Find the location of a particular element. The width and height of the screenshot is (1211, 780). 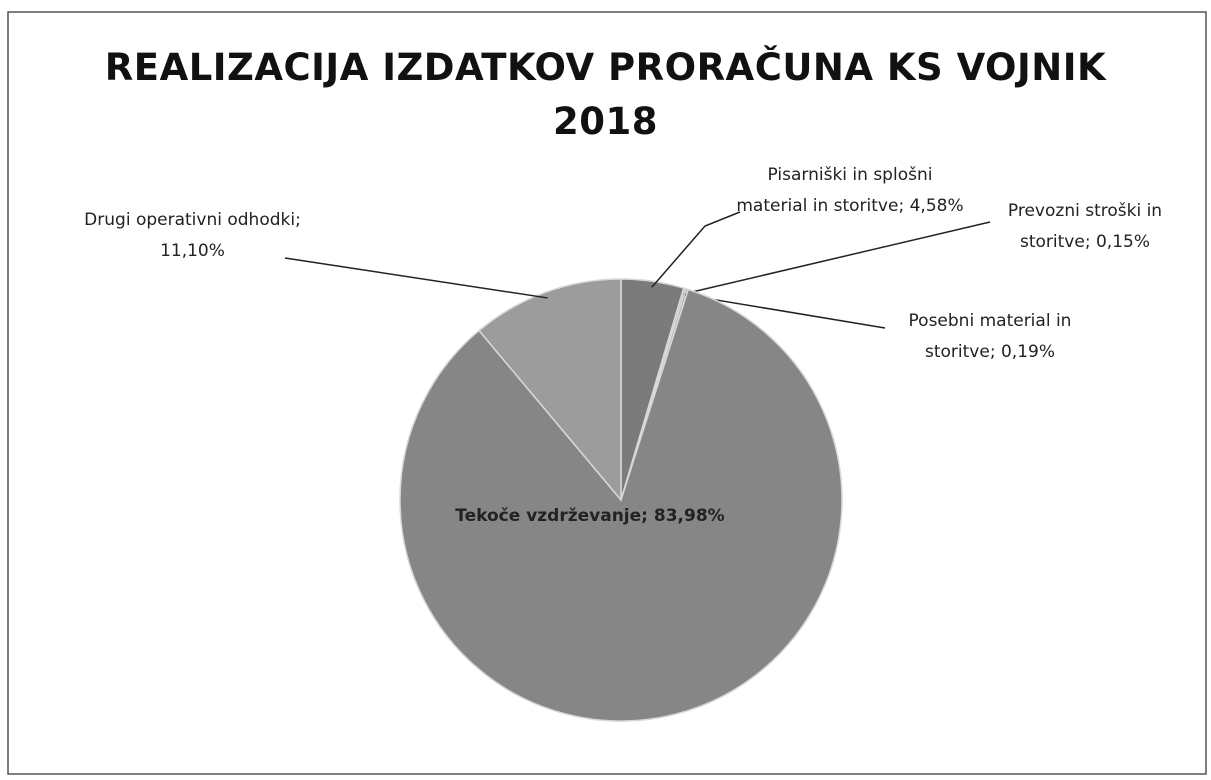

value-label: 83,98% is located at coordinates (689, 516).